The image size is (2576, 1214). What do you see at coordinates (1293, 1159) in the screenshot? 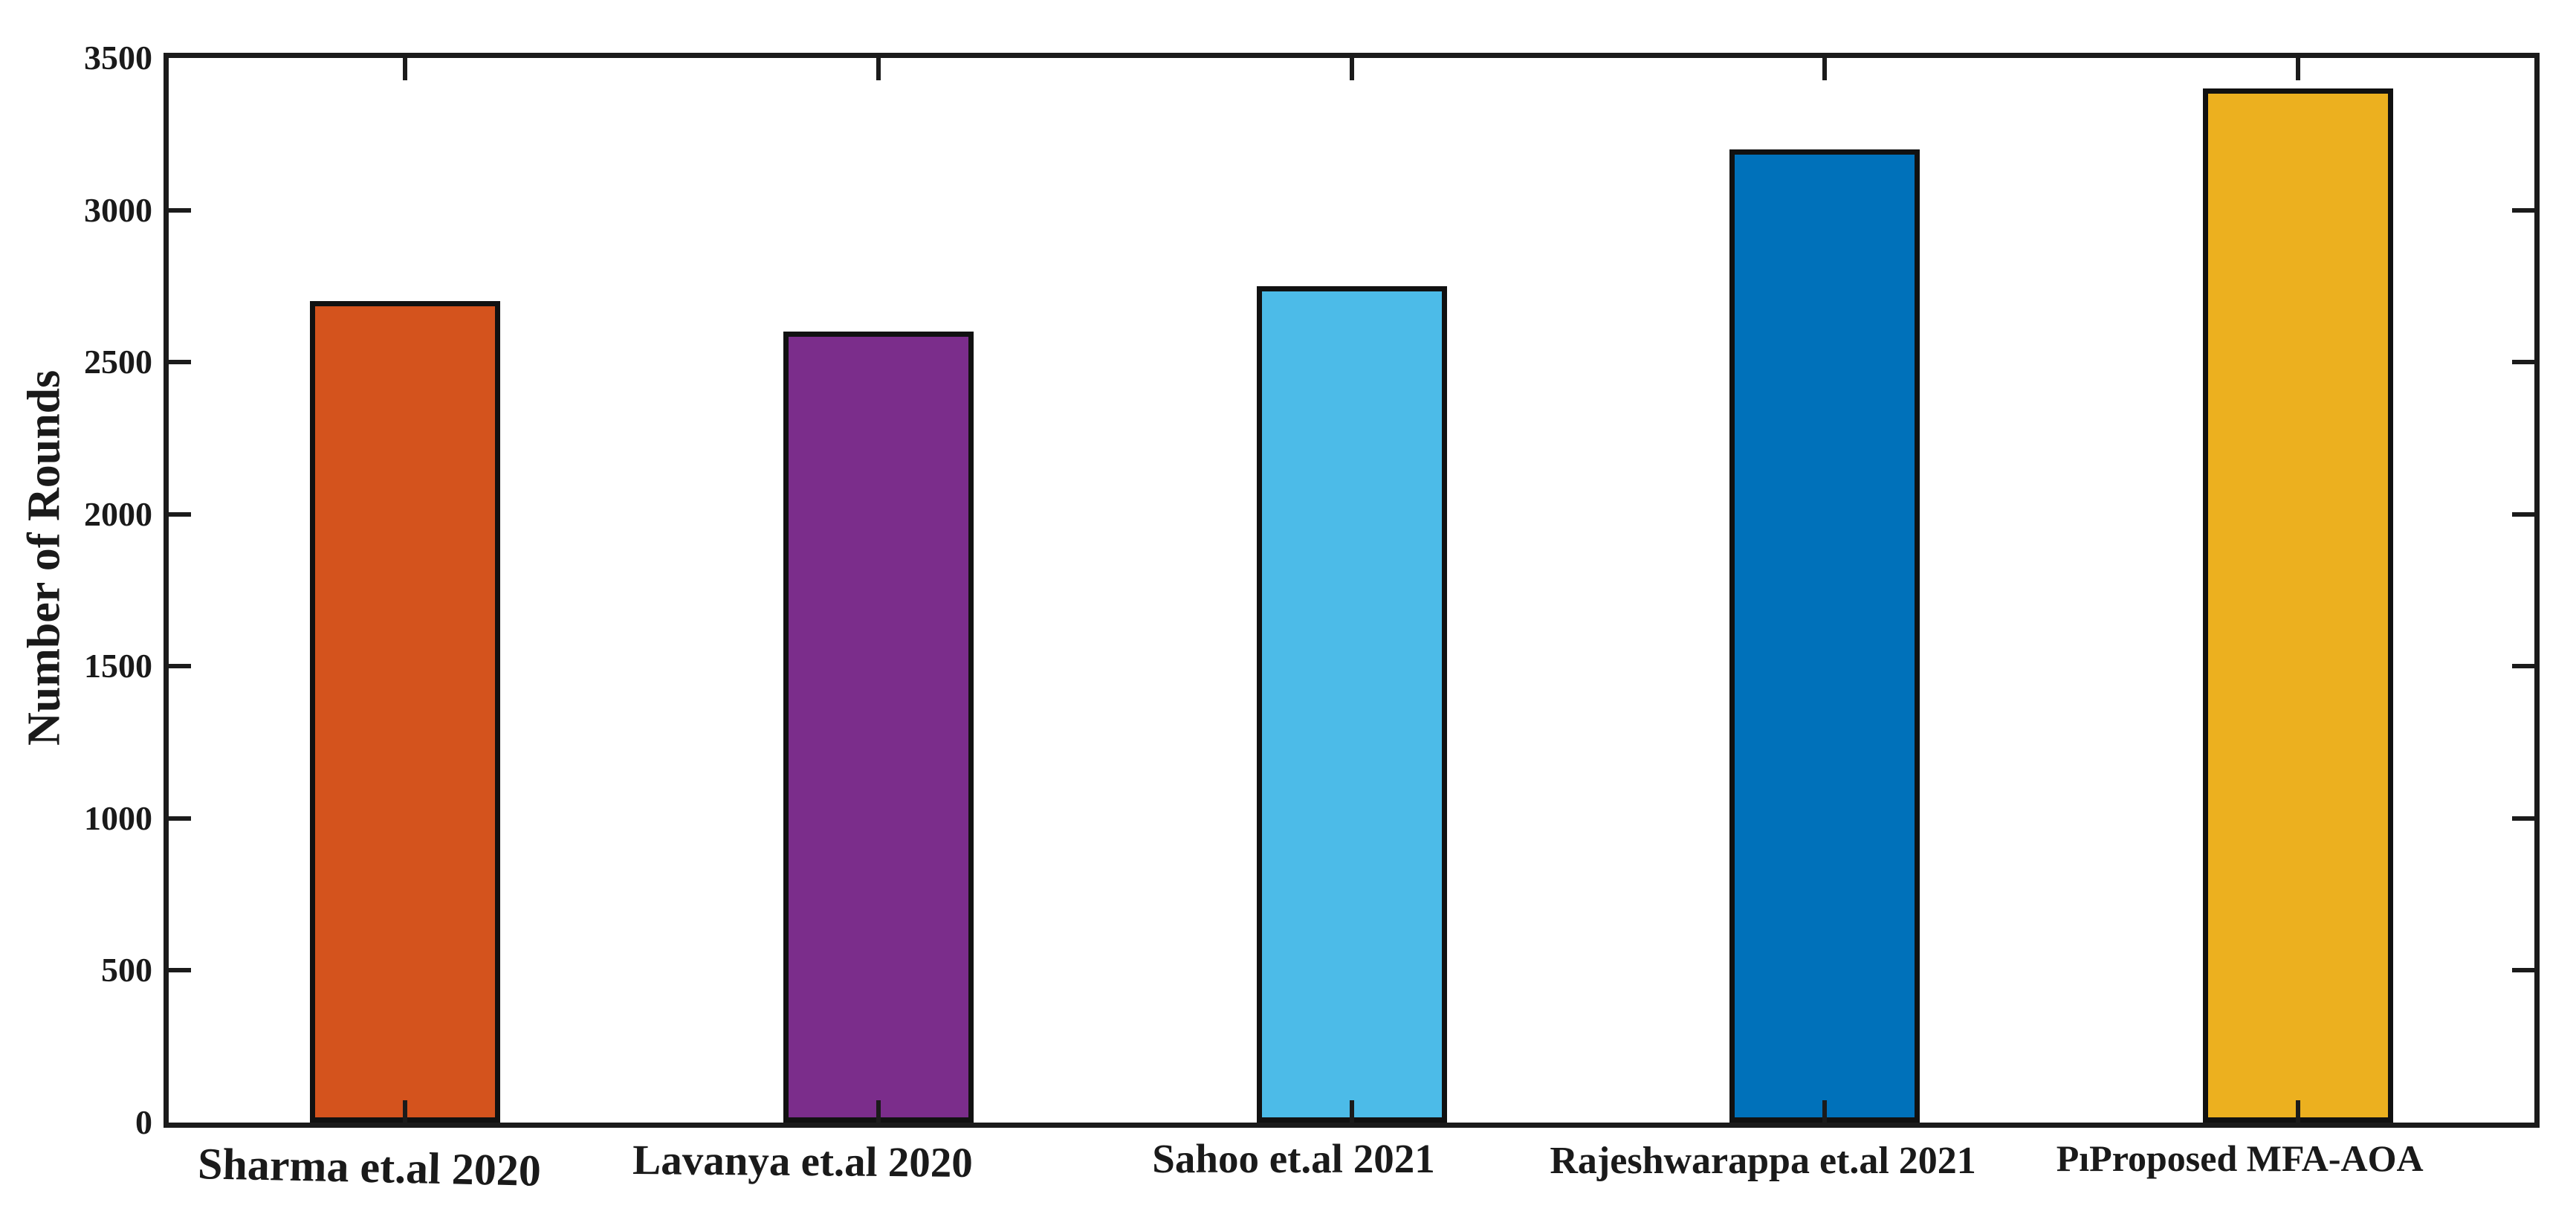
I see `x-tick-label: Sahoo et.al 2021` at bounding box center [1293, 1159].